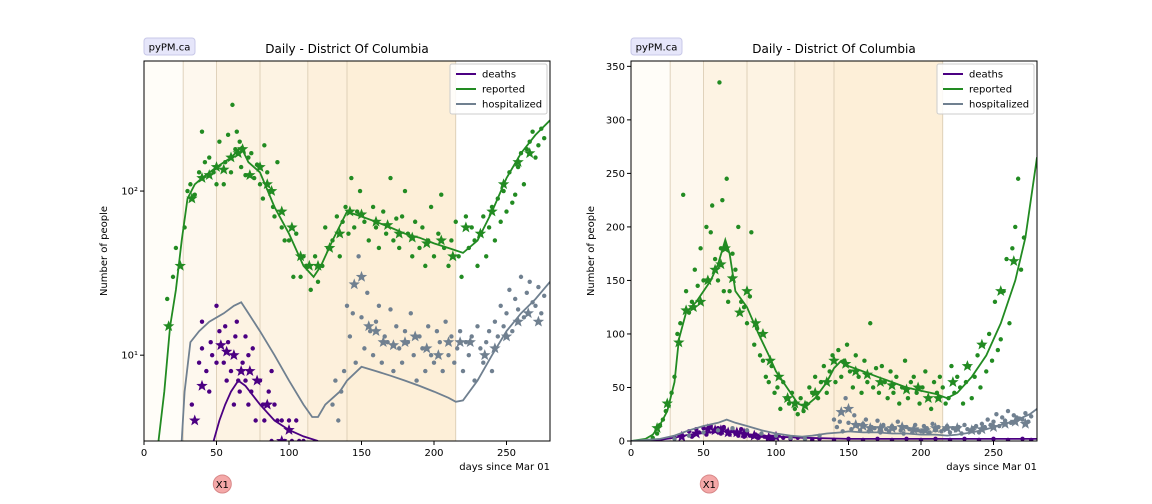 Image resolution: width=1152 pixels, height=504 pixels. Describe the element at coordinates (121, 274) in the screenshot. I see `y-axis: 10¹ 10² Number of people` at that location.